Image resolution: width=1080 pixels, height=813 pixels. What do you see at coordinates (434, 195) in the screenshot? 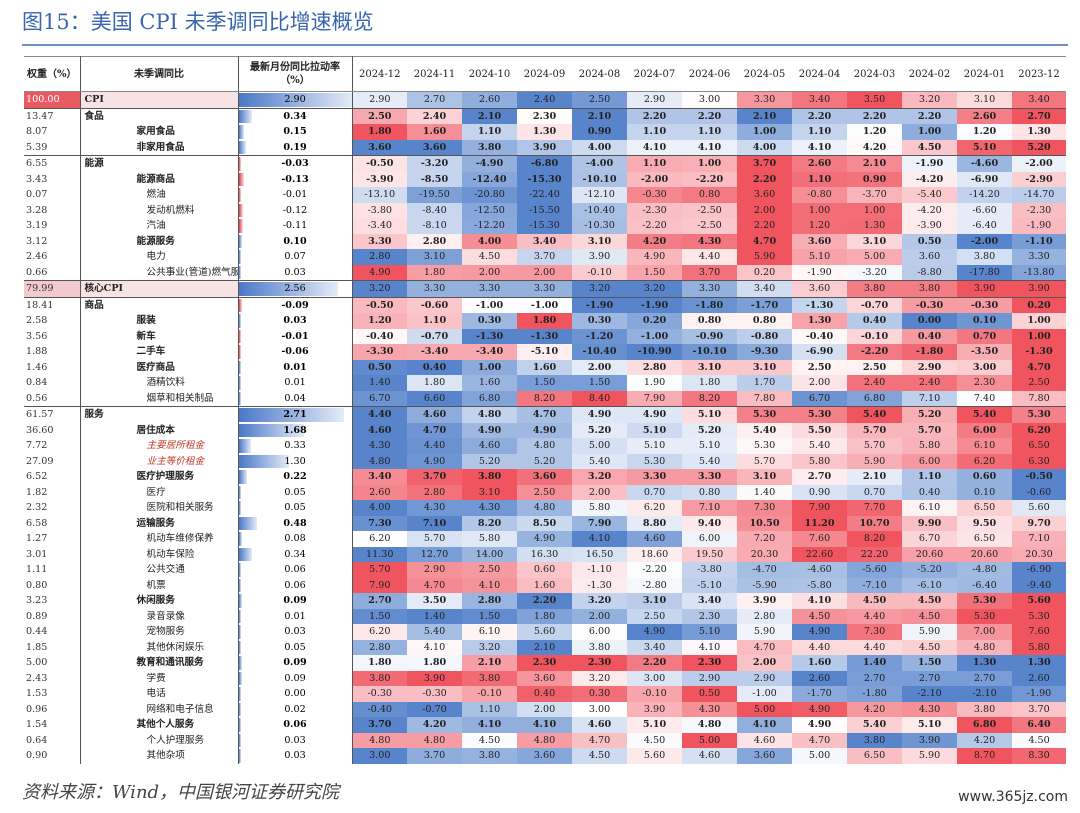
I see `value-cell: -19.50` at bounding box center [434, 195].